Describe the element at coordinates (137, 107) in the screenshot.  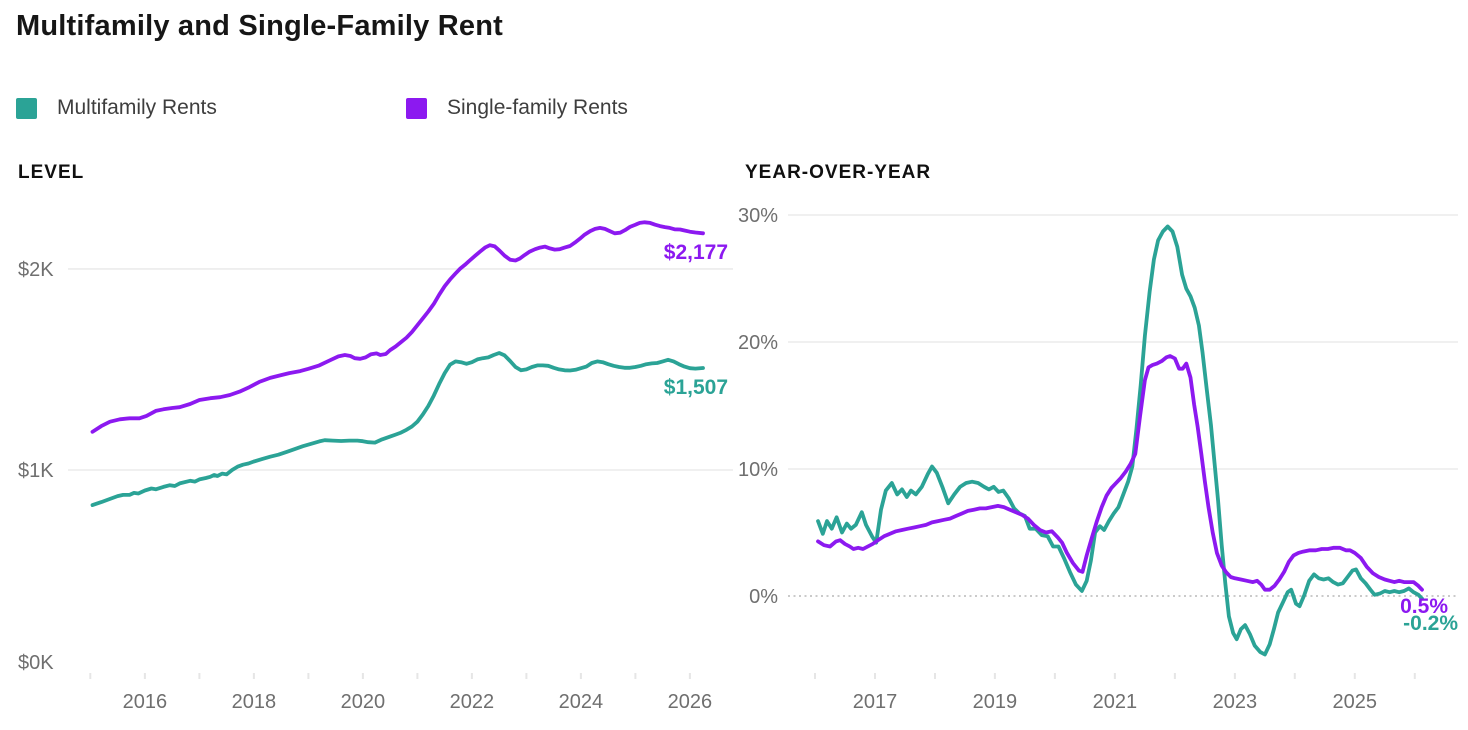
I see `legend-label-multifamily: Multifamily Rents` at that location.